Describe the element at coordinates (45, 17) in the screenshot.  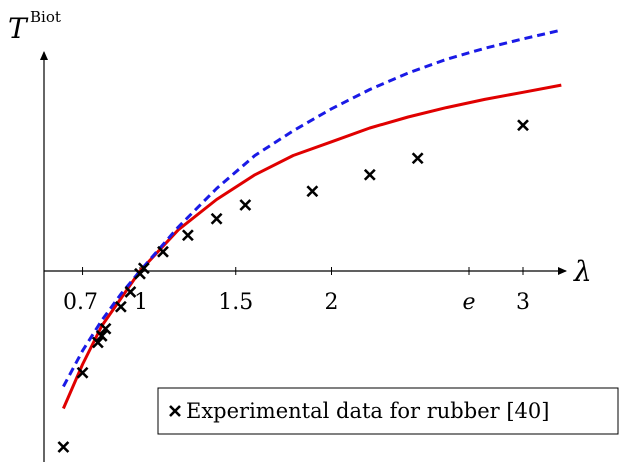
I see `y-axis-label-superscript: Biot` at that location.